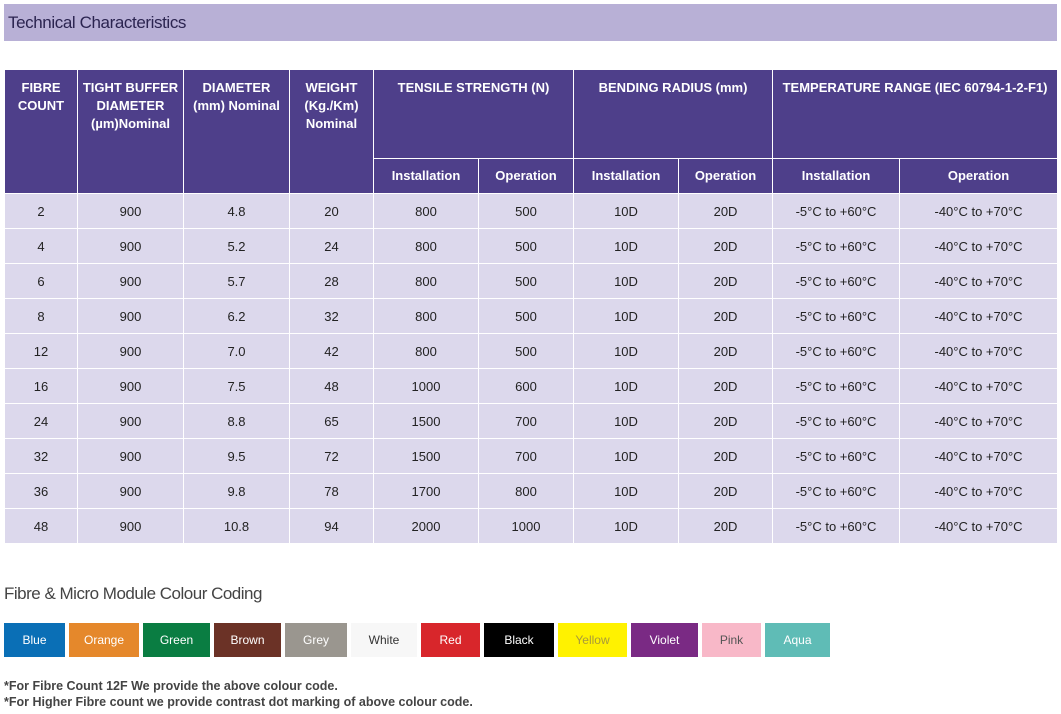  Describe the element at coordinates (915, 114) in the screenshot. I see `header-temperature-range: TEMPERATURE RANGE (IEC 60794-1-2-F1)` at that location.